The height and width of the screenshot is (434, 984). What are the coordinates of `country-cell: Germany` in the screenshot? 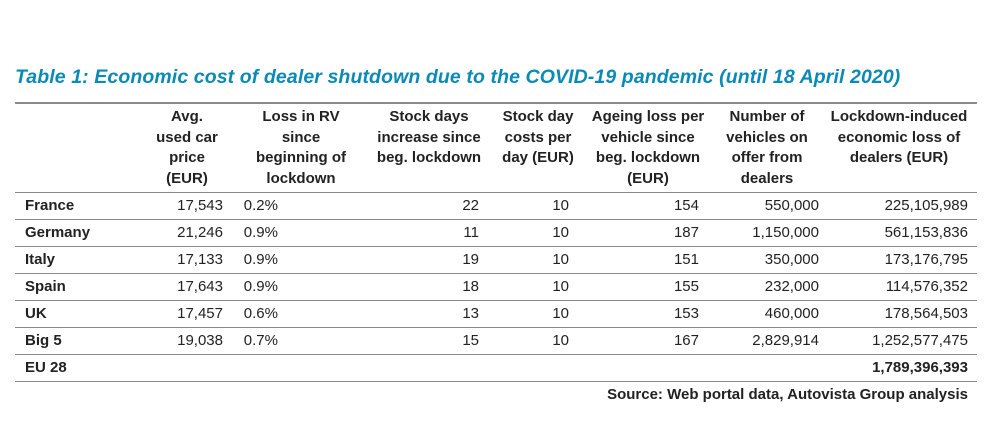 It's located at (76, 233).